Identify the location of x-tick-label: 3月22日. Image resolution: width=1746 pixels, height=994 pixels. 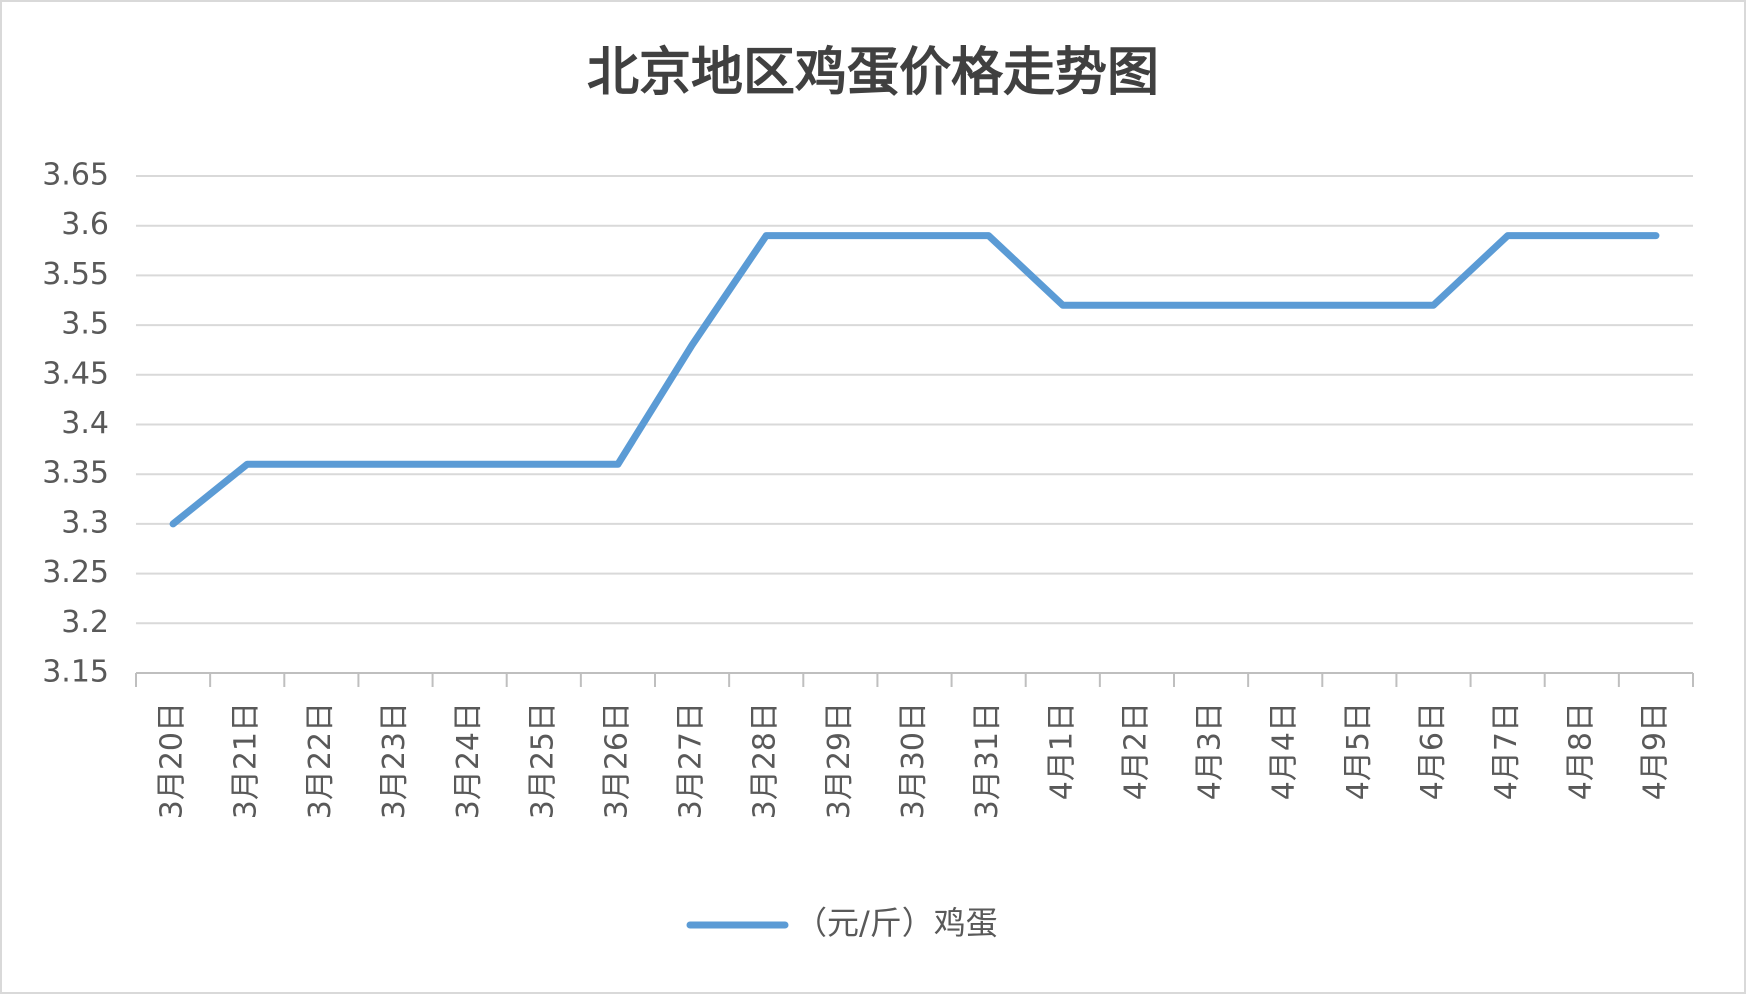
(320, 760).